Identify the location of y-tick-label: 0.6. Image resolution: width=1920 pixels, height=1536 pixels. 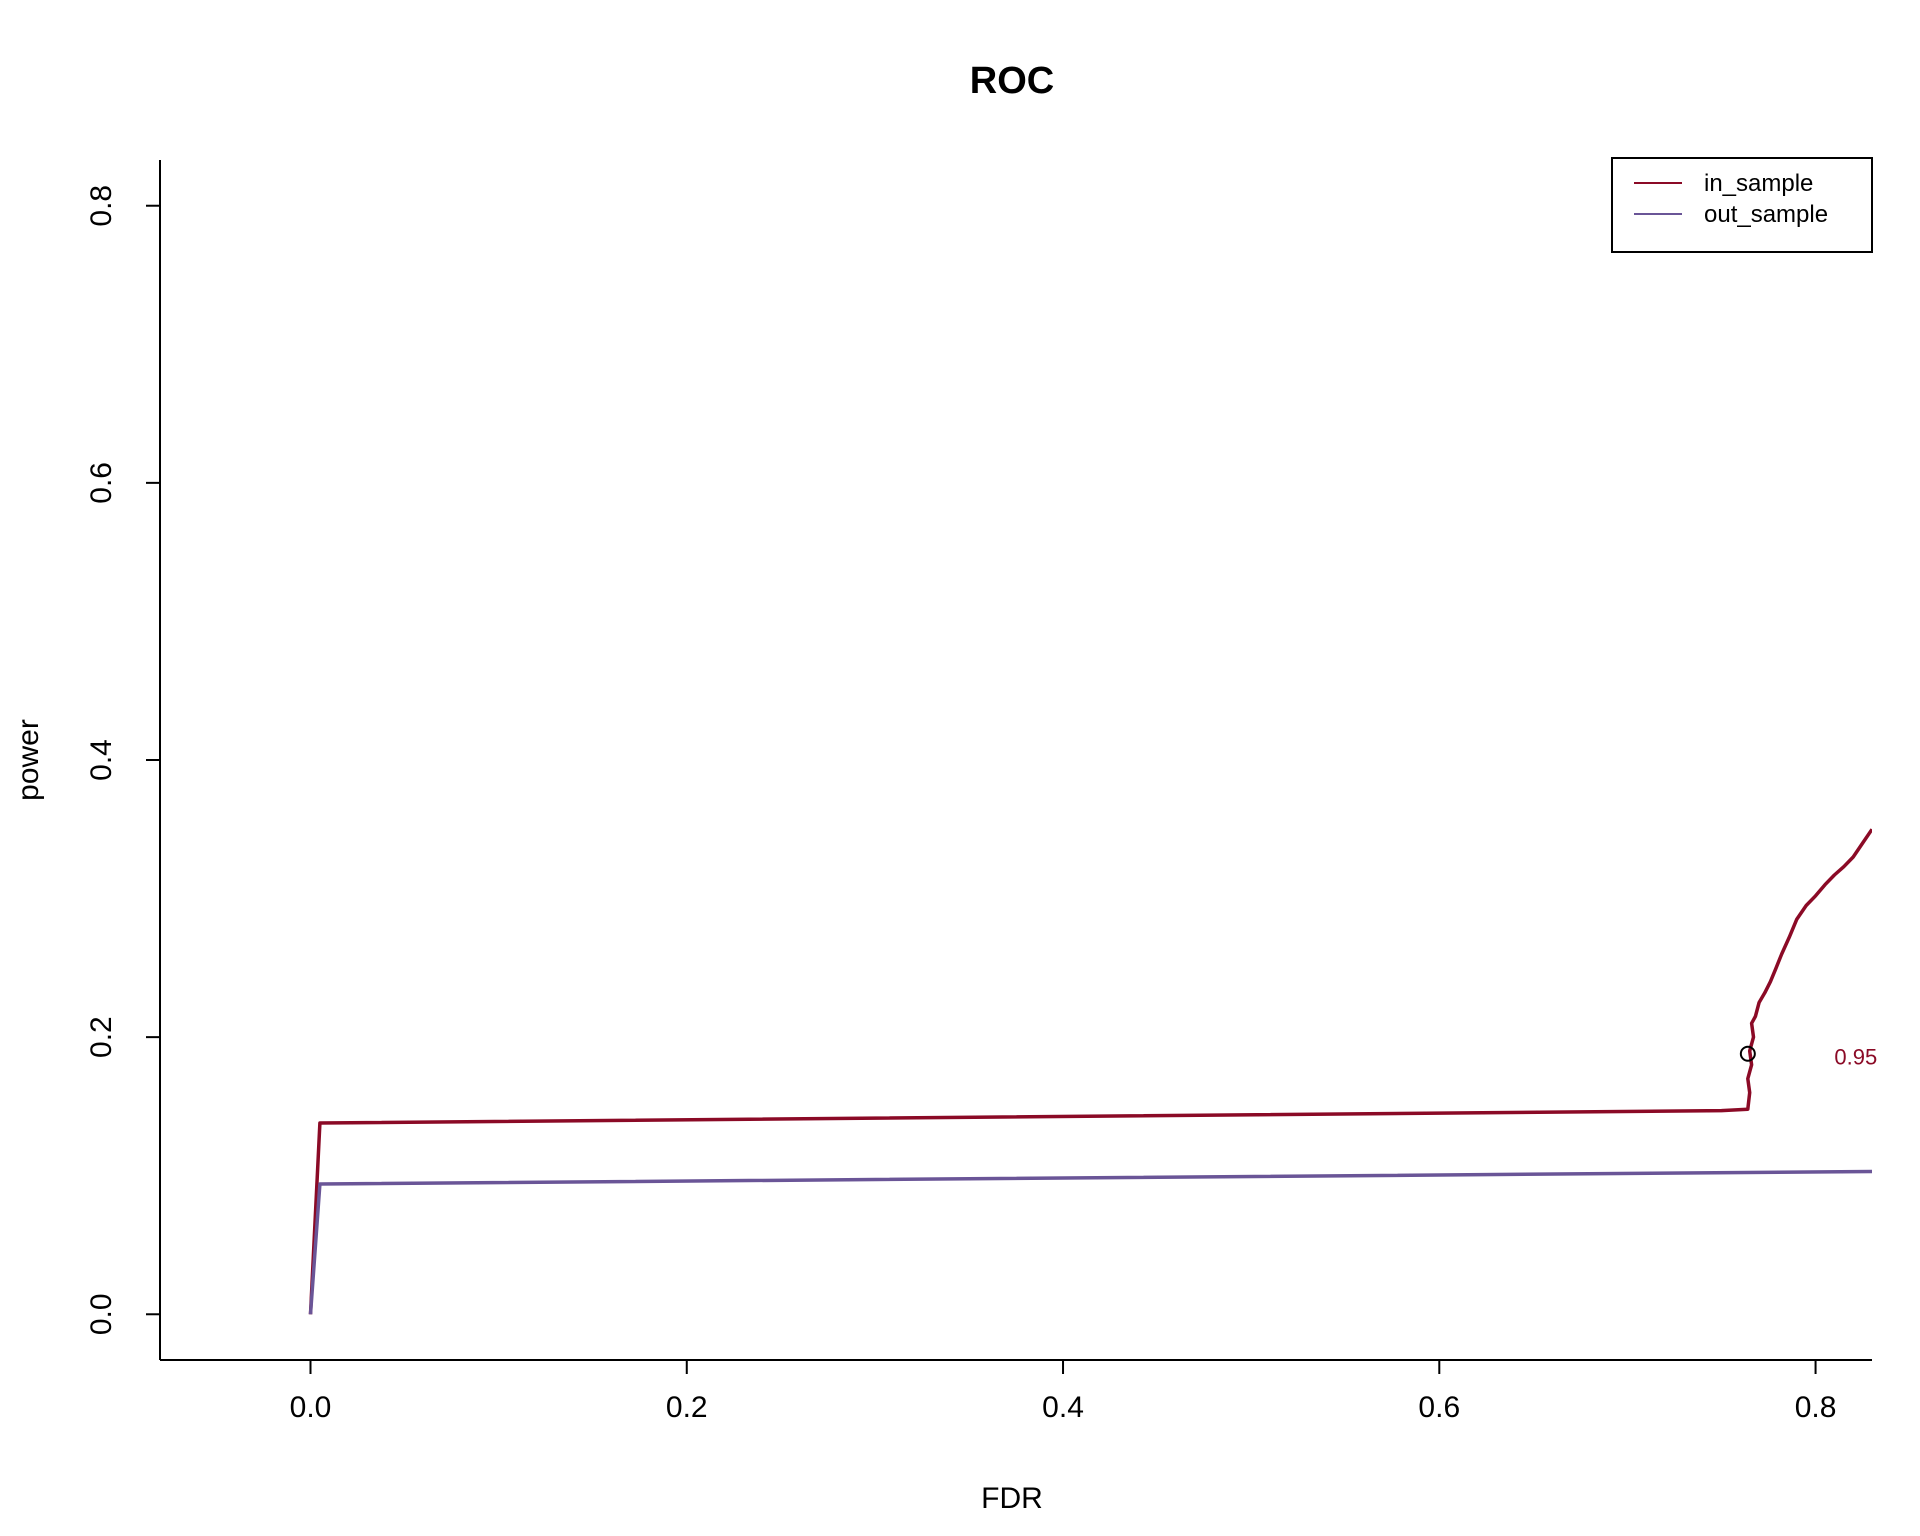
(101, 483).